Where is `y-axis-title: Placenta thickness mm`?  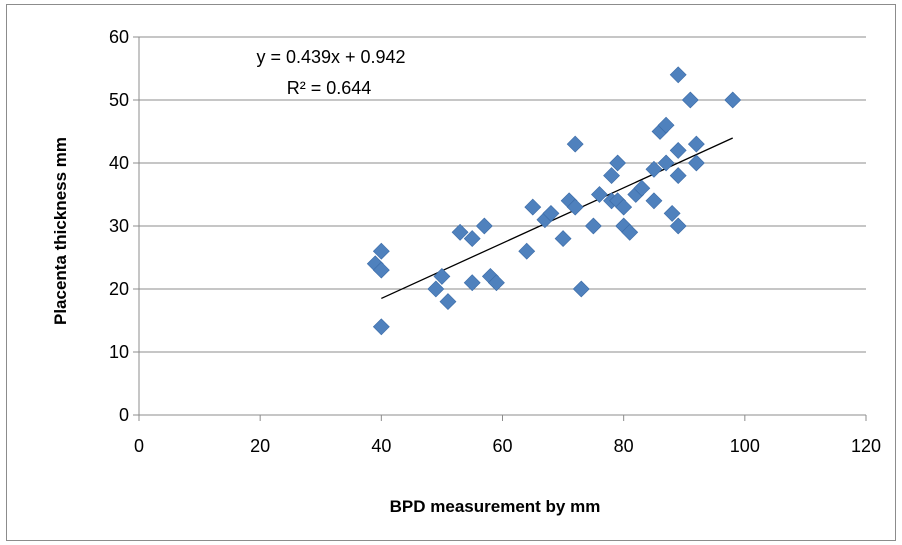
y-axis-title: Placenta thickness mm is located at coordinates (60, 231).